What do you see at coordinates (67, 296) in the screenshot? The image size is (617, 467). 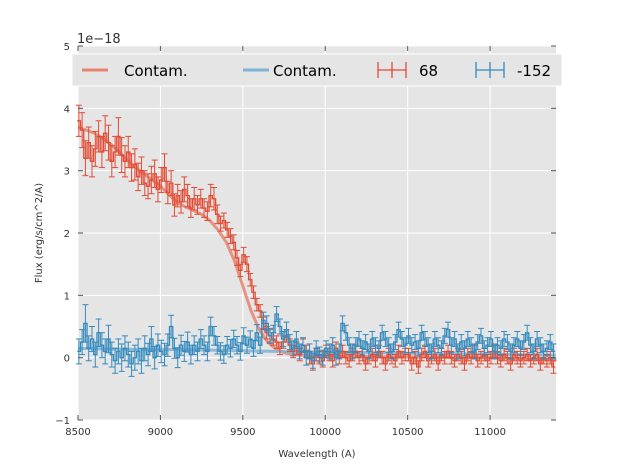 I see `y-tick-label: 1` at bounding box center [67, 296].